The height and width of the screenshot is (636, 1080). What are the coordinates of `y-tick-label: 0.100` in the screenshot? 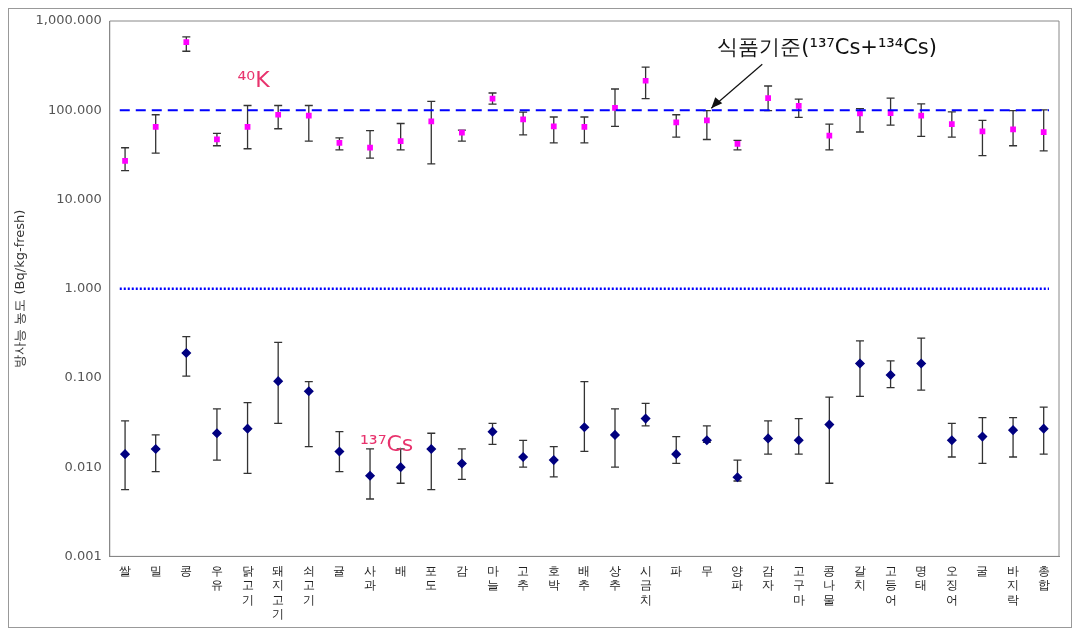 It's located at (83, 377).